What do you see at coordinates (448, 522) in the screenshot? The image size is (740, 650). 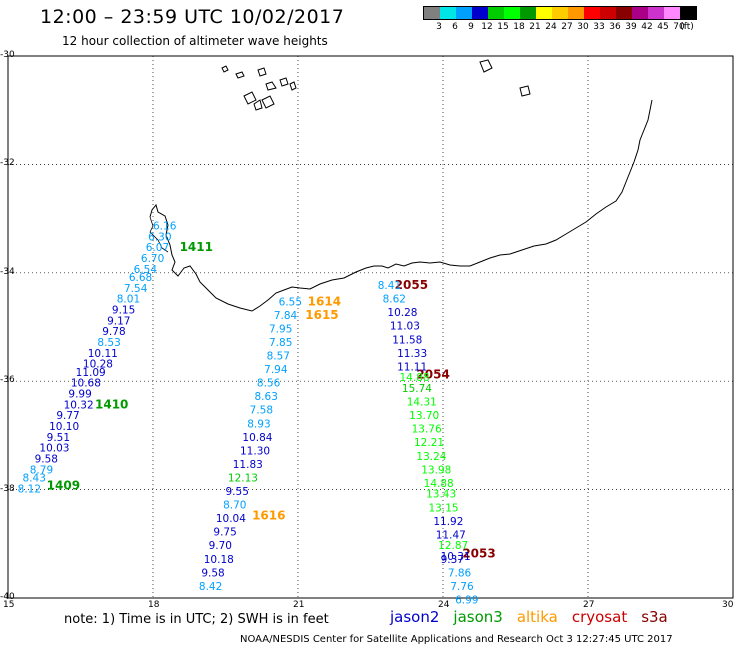 I see `wave-height-value: 11.92` at bounding box center [448, 522].